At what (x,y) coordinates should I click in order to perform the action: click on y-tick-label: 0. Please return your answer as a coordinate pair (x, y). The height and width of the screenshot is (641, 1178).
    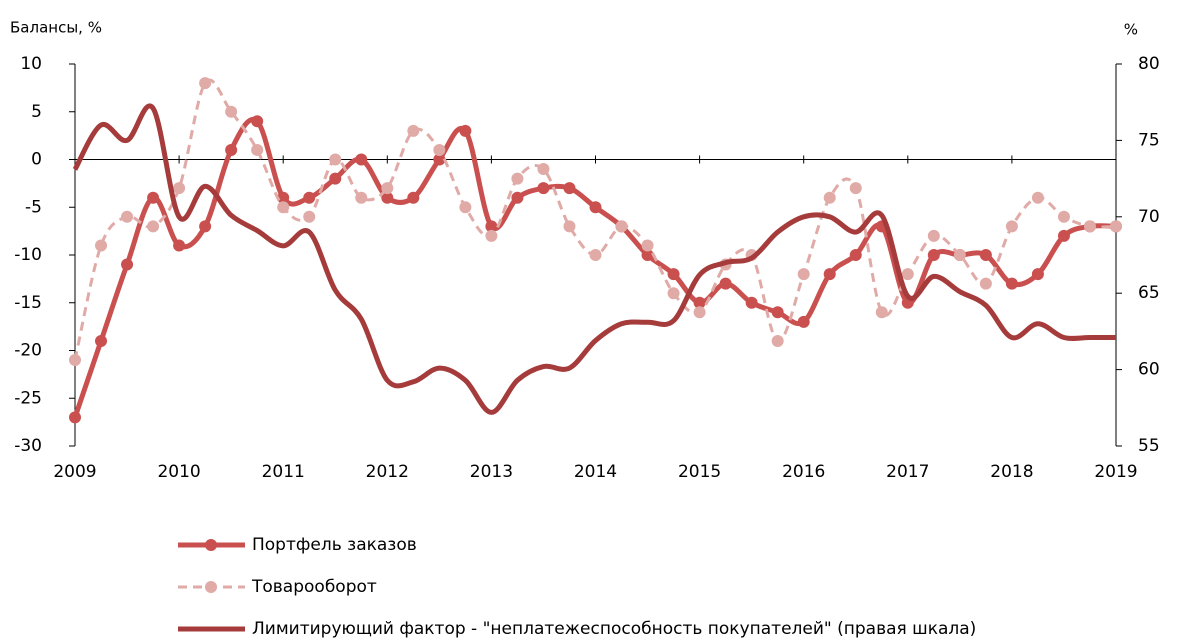
    Looking at the image, I should click on (36, 160).